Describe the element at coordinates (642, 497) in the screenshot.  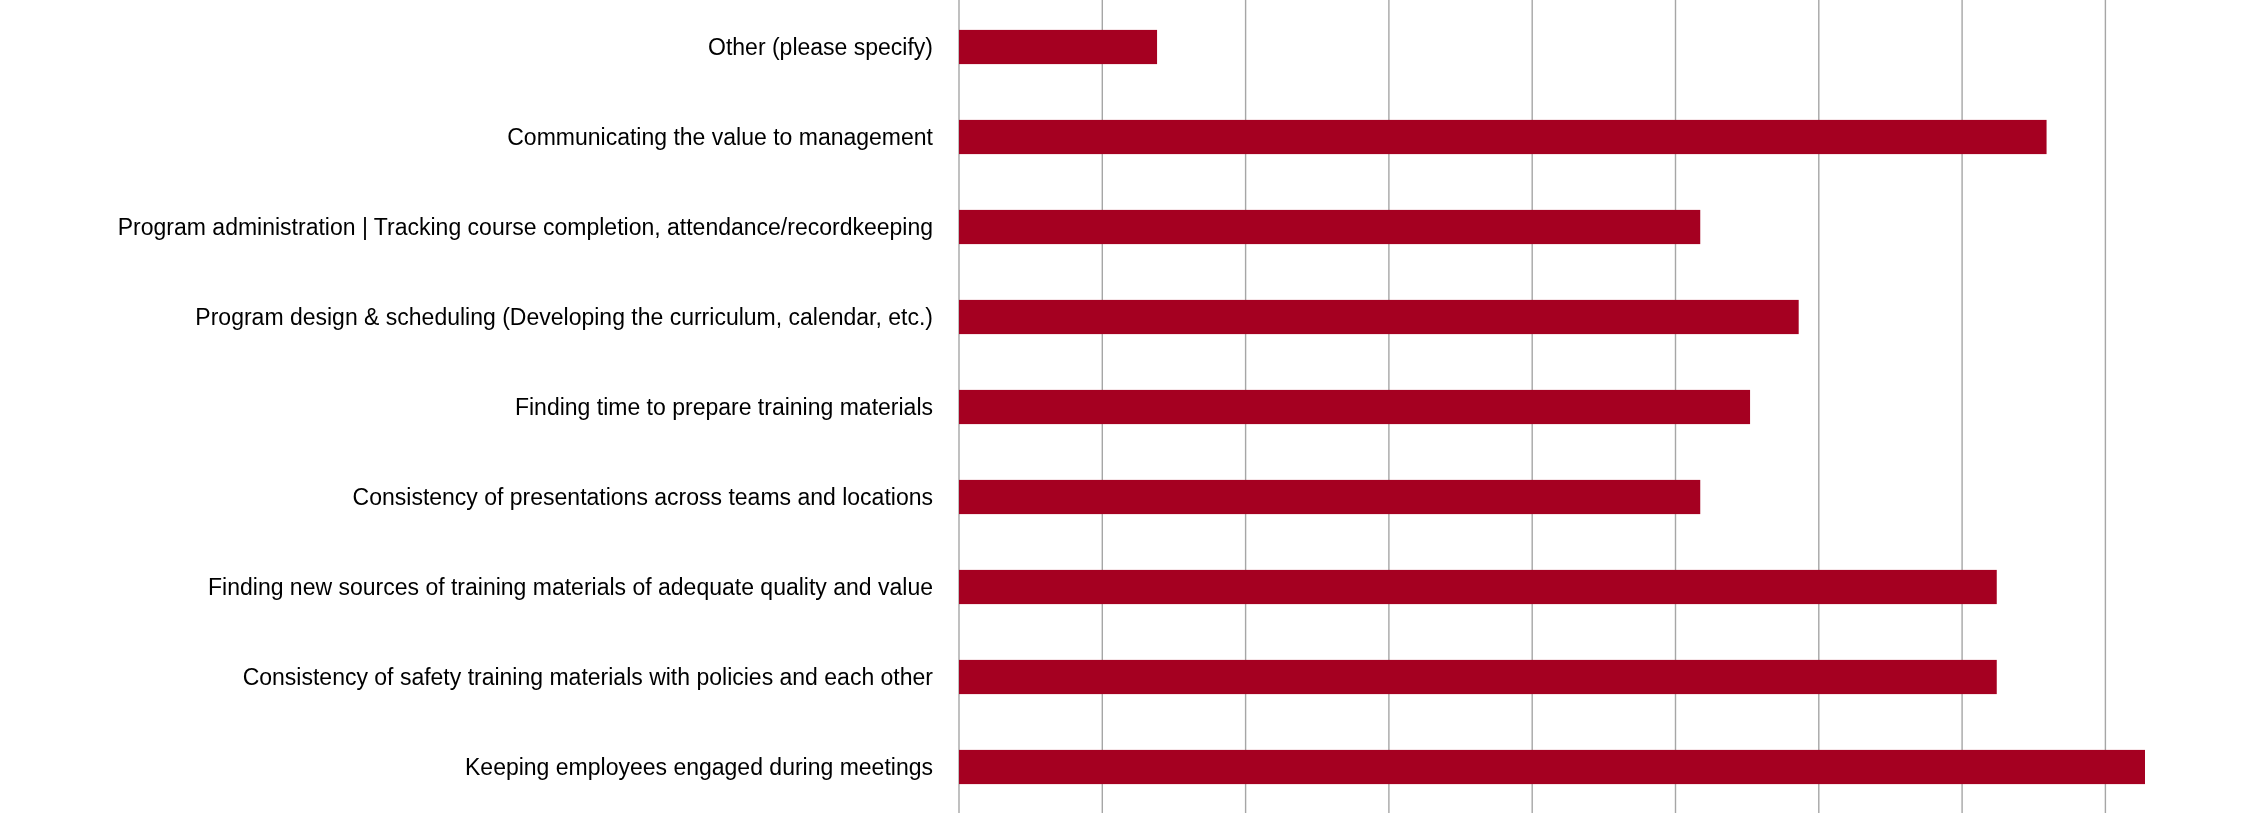
I see `y-tick-label: Consistency of presentations across teams and locations` at that location.